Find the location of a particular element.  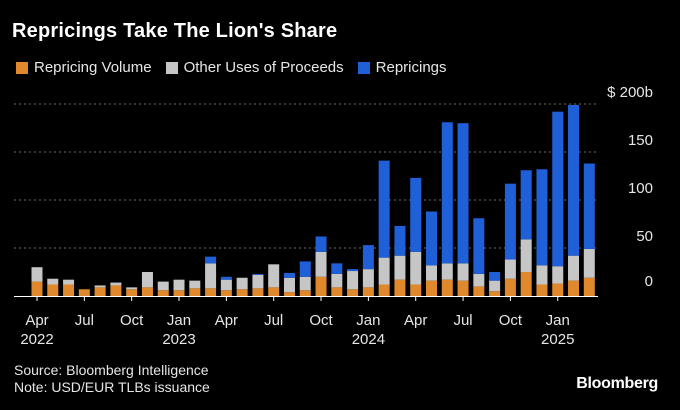

y-tick-label: 50 is located at coordinates (644, 236).